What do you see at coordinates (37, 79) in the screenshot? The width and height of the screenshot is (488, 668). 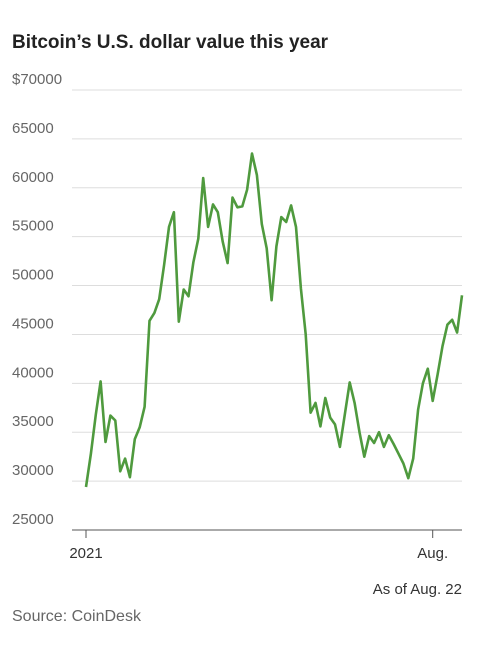 I see `y-tick-label: $70000` at bounding box center [37, 79].